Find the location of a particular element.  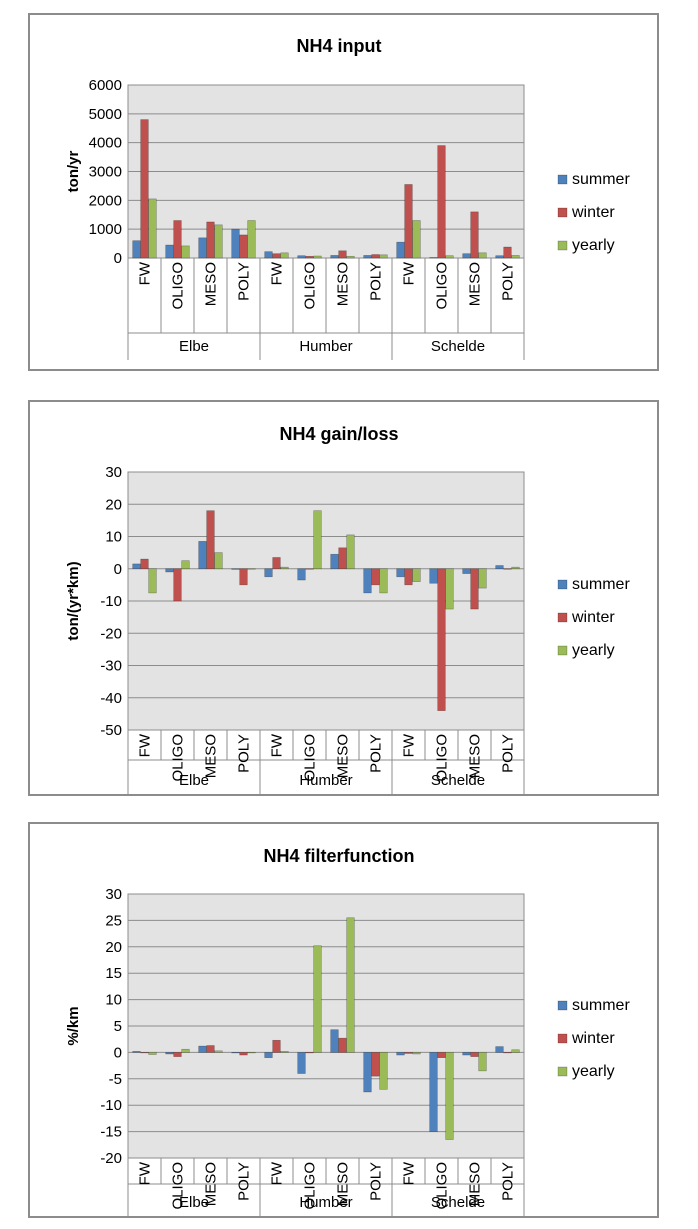

y-tick-label: 4000 is located at coordinates (105, 143).